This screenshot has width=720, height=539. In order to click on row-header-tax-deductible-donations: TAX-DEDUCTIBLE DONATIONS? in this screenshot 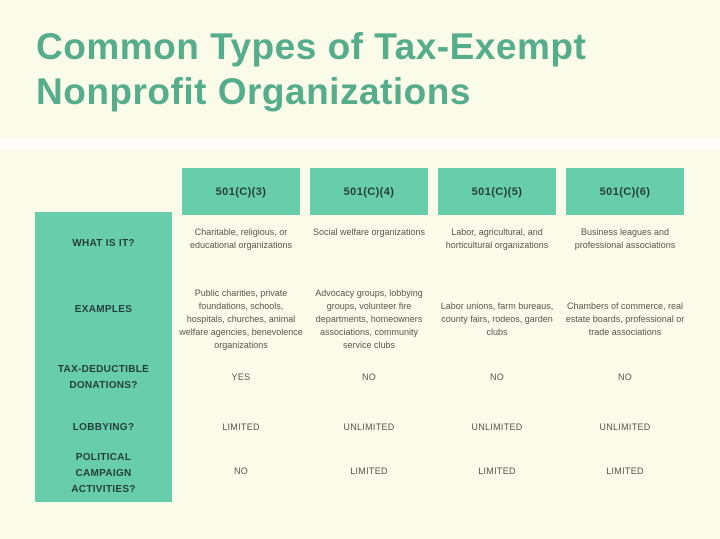, I will do `click(103, 377)`.